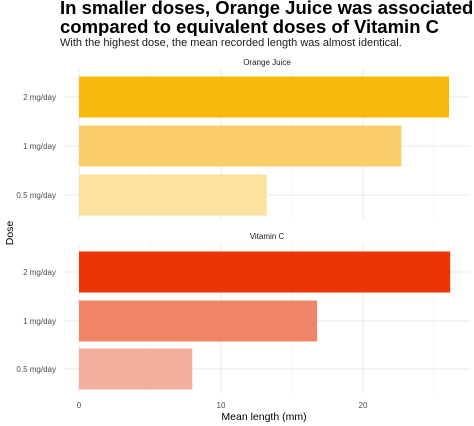 Image resolution: width=474 pixels, height=426 pixels. What do you see at coordinates (173, 195) in the screenshot?
I see `bar-orange-juice-0.5-mg-day` at bounding box center [173, 195].